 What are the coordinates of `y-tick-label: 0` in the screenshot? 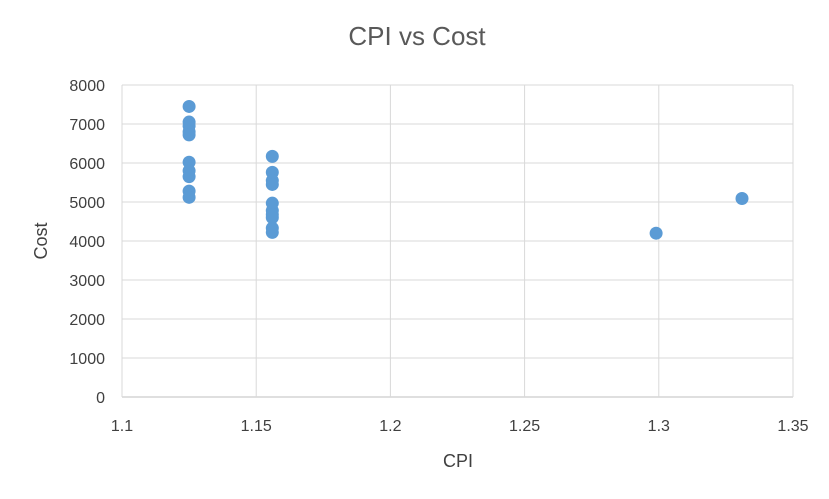 It's located at (100, 398).